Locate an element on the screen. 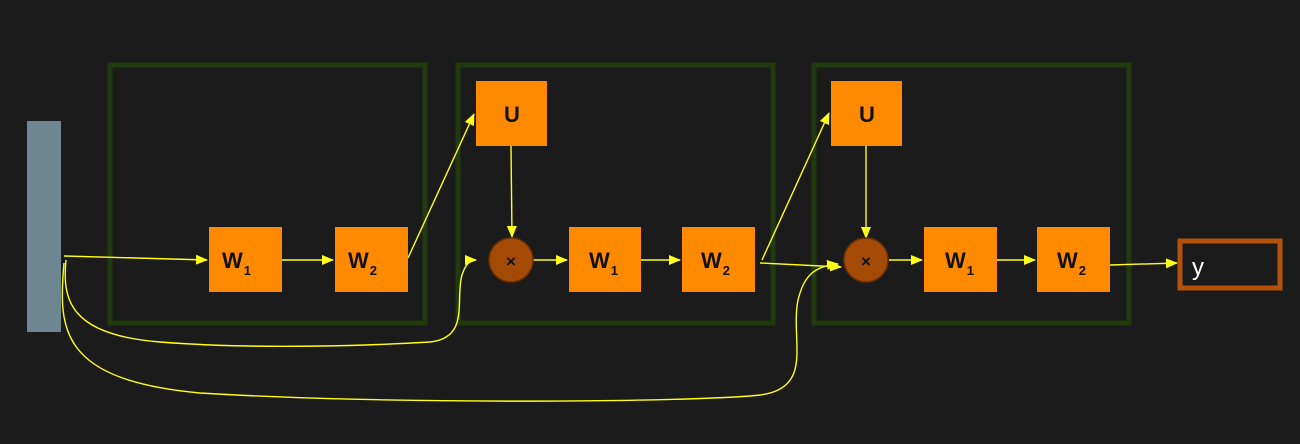 The width and height of the screenshot is (1300, 444). block-2-multiply-label: × is located at coordinates (511, 261).